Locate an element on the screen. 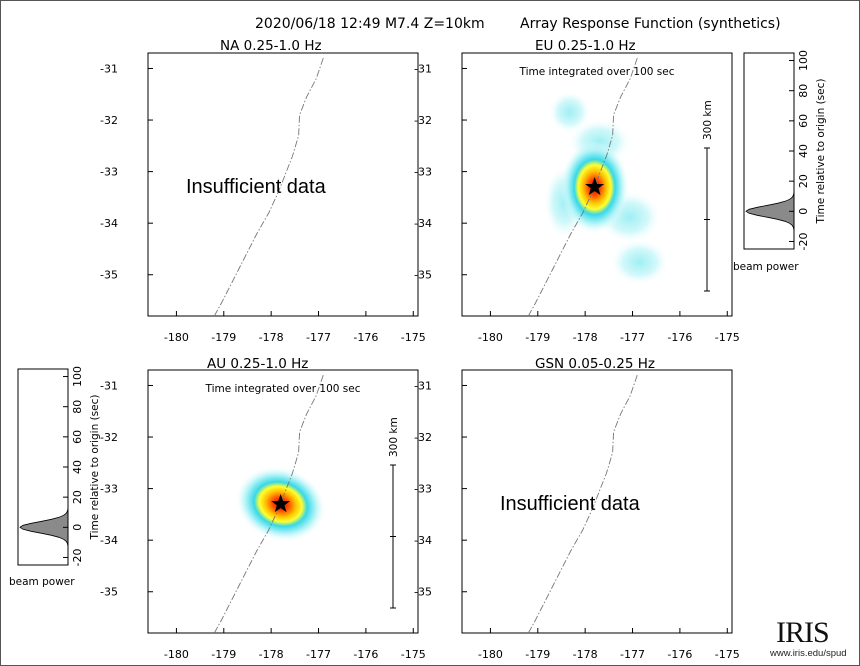 Image resolution: width=860 pixels, height=666 pixels. iris-logo: IRIS is located at coordinates (803, 632).